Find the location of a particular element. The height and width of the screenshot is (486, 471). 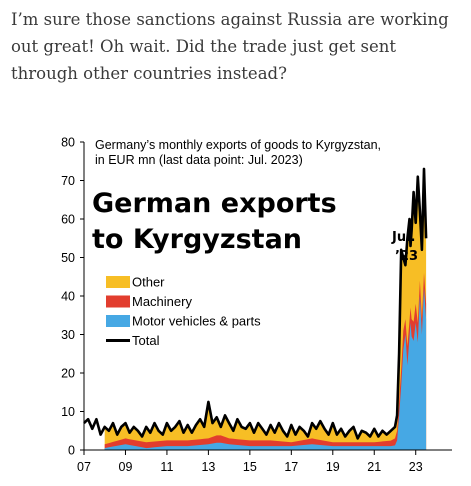

legend-label: Machinery is located at coordinates (162, 301).